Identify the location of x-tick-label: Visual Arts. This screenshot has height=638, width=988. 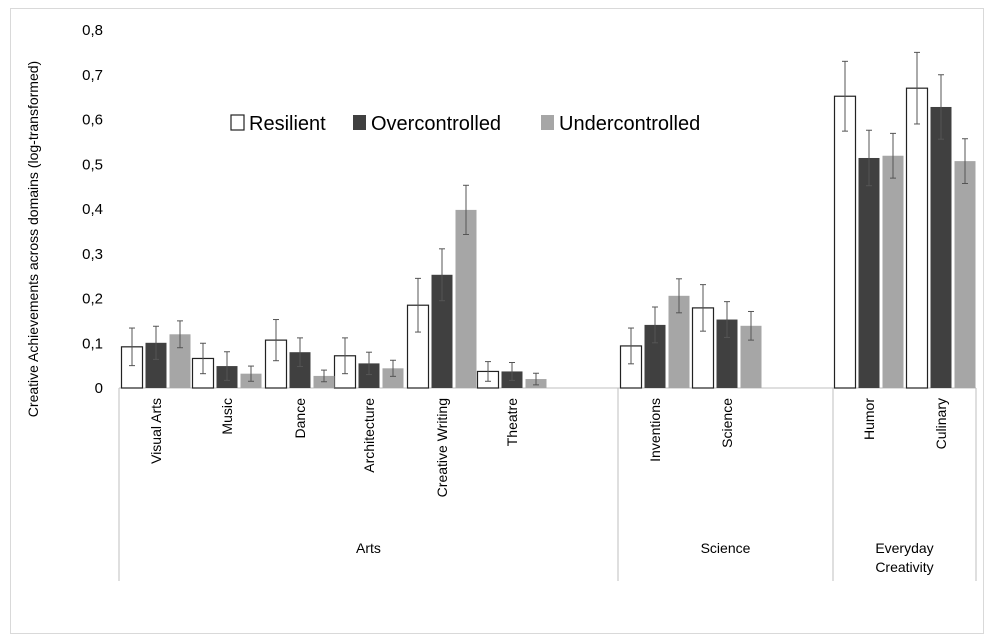
(156, 431).